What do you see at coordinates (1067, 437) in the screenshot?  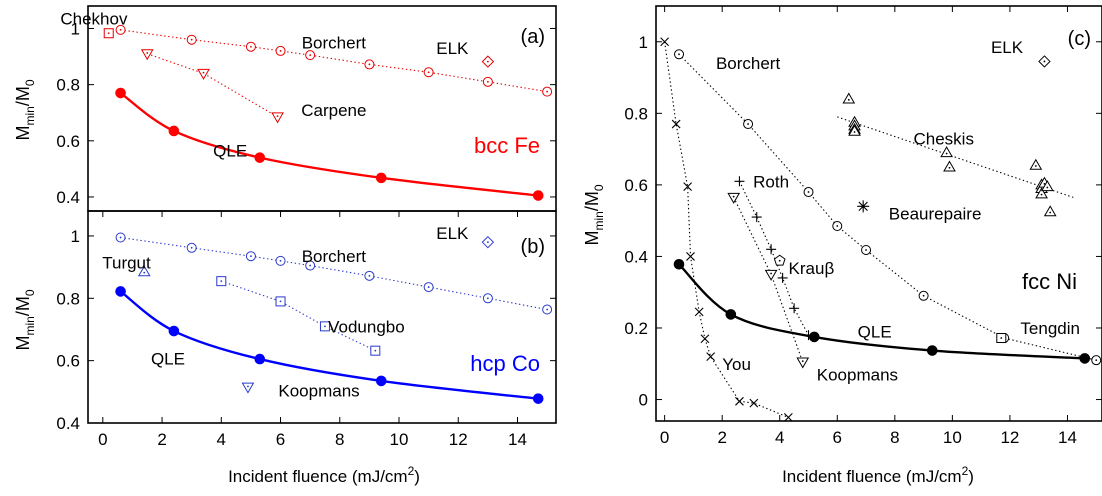 I see `panel-c-xtick-label: 14` at bounding box center [1067, 437].